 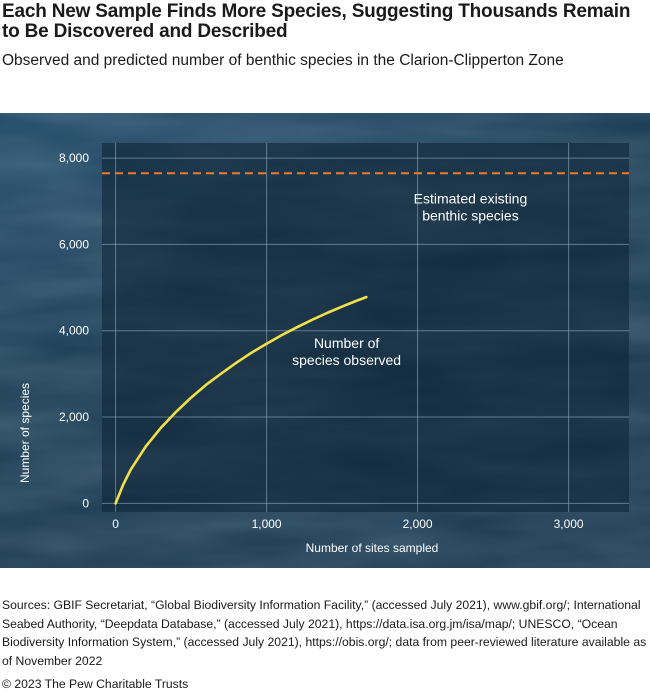 What do you see at coordinates (372, 548) in the screenshot?
I see `x-axis-title: Number of sites sampled` at bounding box center [372, 548].